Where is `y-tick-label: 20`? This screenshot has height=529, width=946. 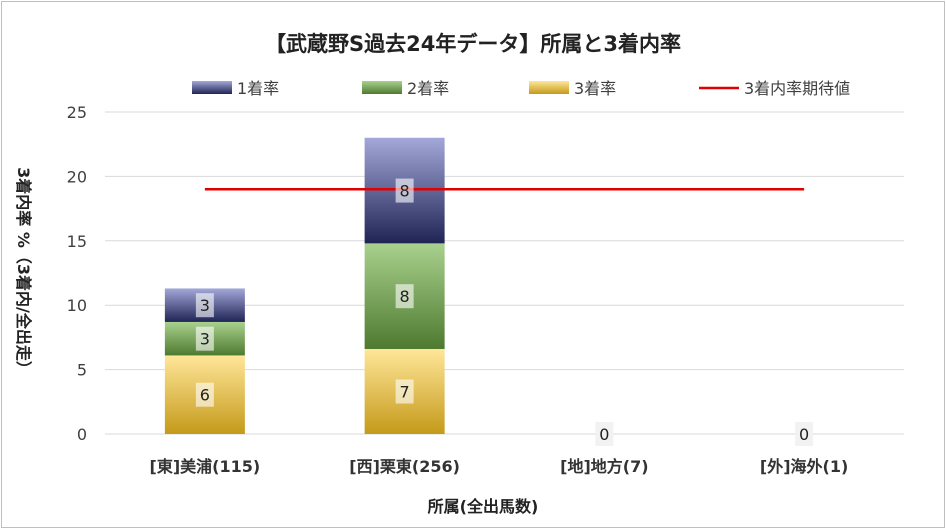 y-tick-label: 20 is located at coordinates (77, 176).